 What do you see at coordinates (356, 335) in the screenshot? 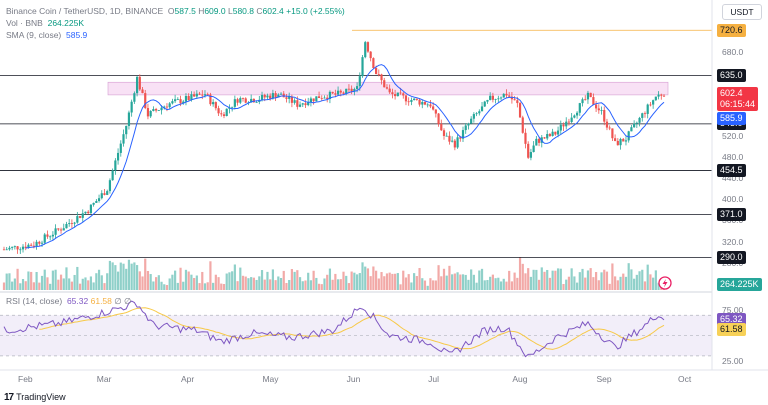
I see `rsi-guides` at bounding box center [356, 335].